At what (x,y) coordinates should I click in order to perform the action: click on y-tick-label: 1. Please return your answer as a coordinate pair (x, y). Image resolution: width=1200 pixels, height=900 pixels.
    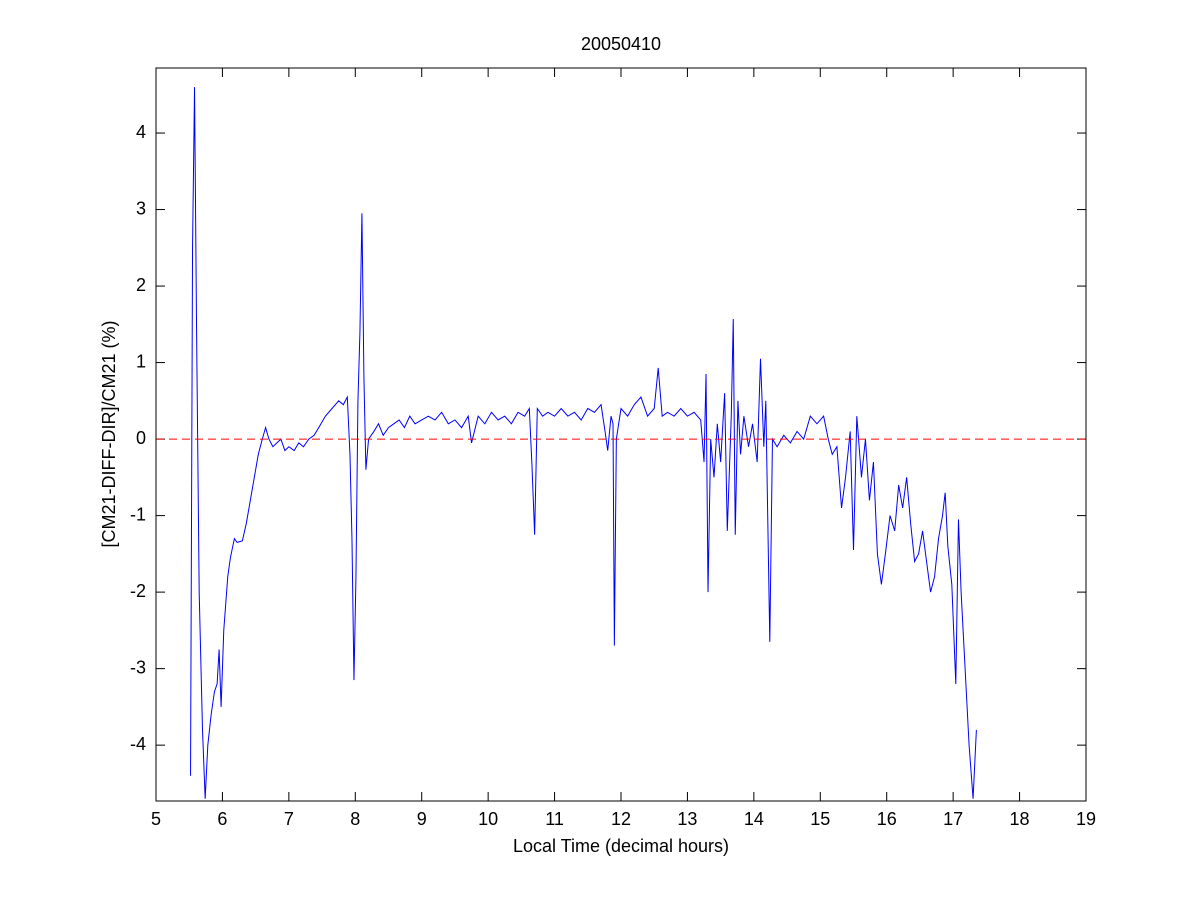
    Looking at the image, I should click on (141, 361).